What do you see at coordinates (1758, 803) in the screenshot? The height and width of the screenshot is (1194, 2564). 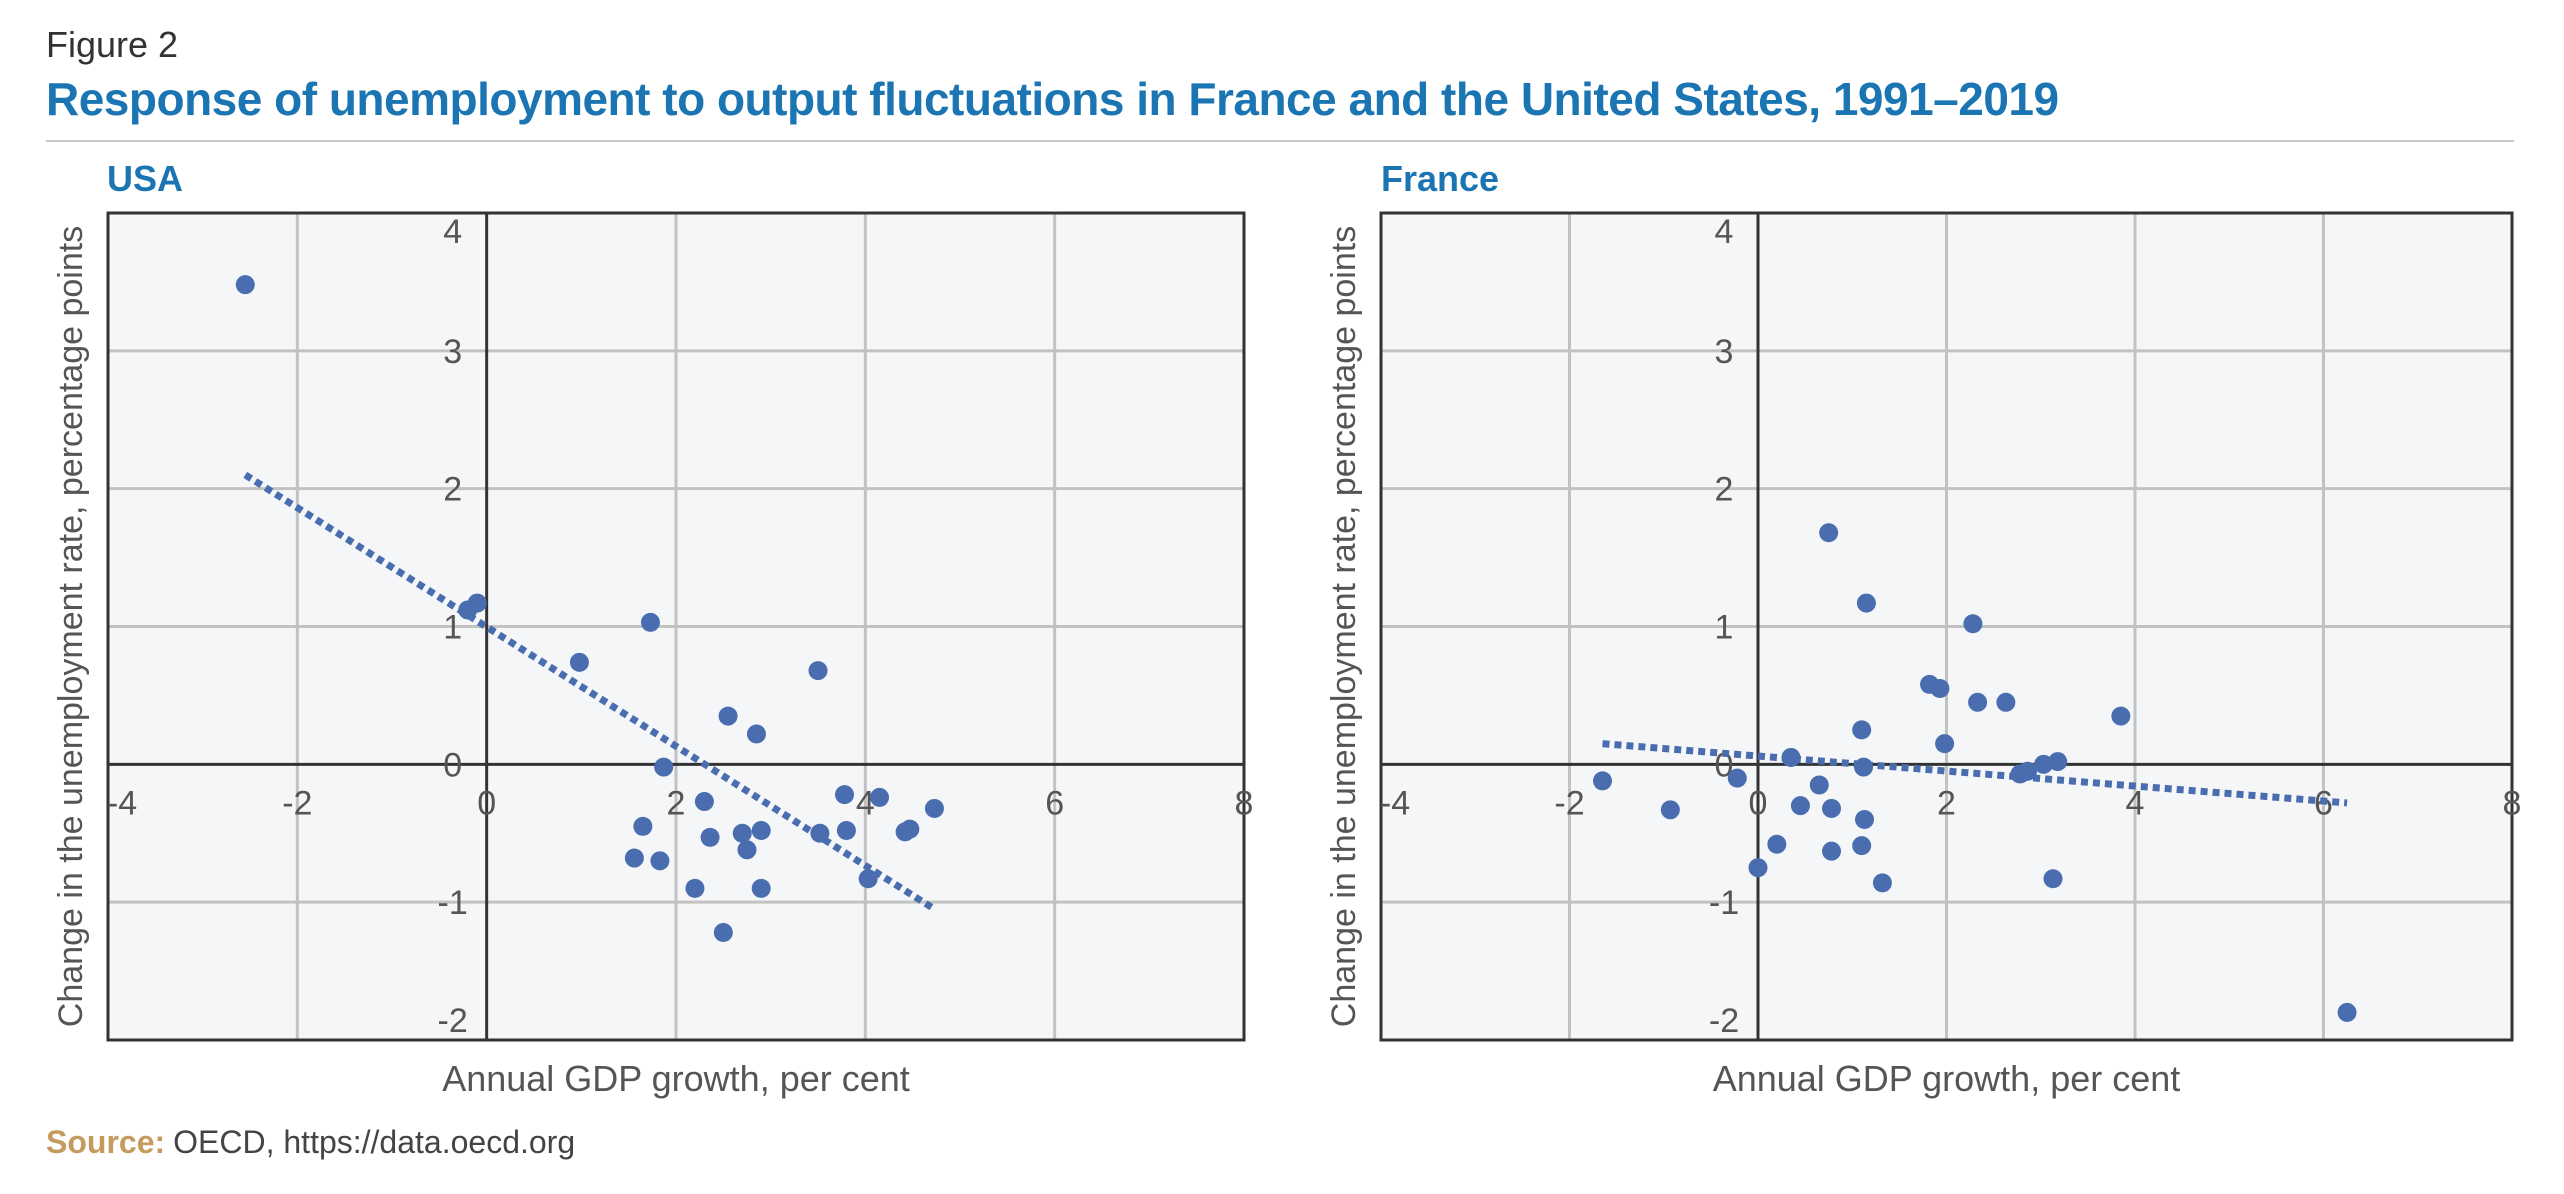 I see `france-xtick-label: 0` at bounding box center [1758, 803].